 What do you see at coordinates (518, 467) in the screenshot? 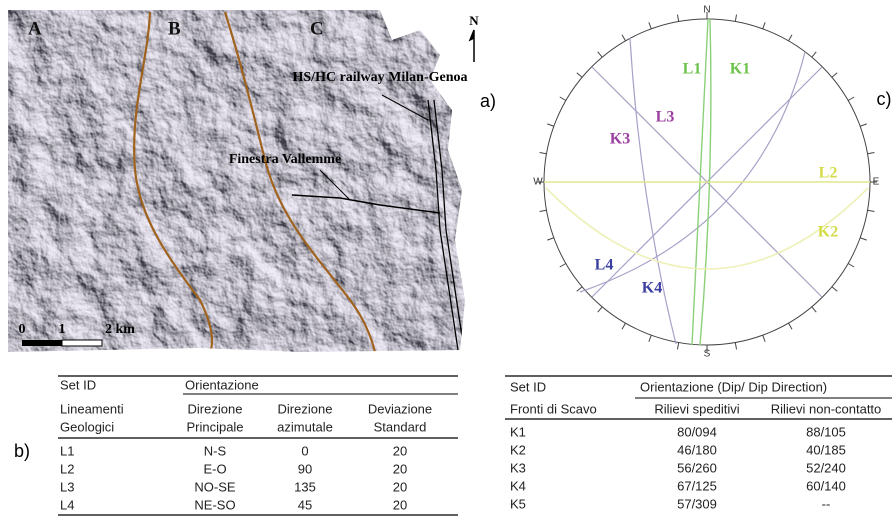
I see `table-cell: K3` at bounding box center [518, 467].